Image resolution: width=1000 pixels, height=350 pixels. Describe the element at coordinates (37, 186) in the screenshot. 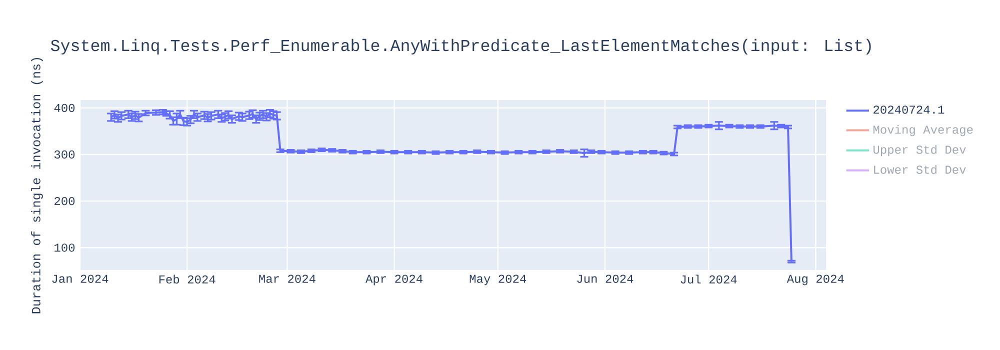

I see `y-axis-title: Duration of single invocation (ns)` at that location.